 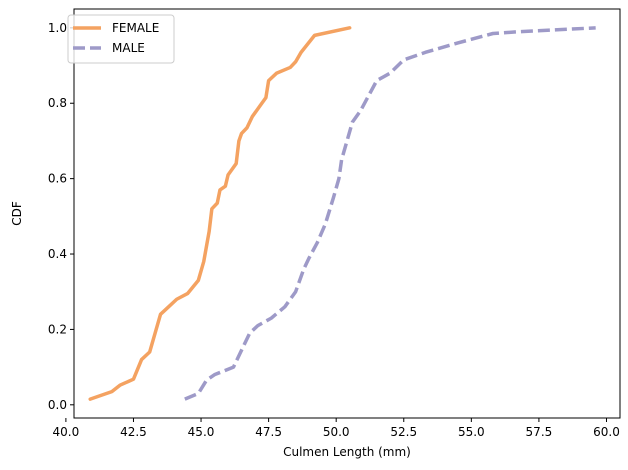 I want to click on x-tick-label: 47.5, so click(x=268, y=432).